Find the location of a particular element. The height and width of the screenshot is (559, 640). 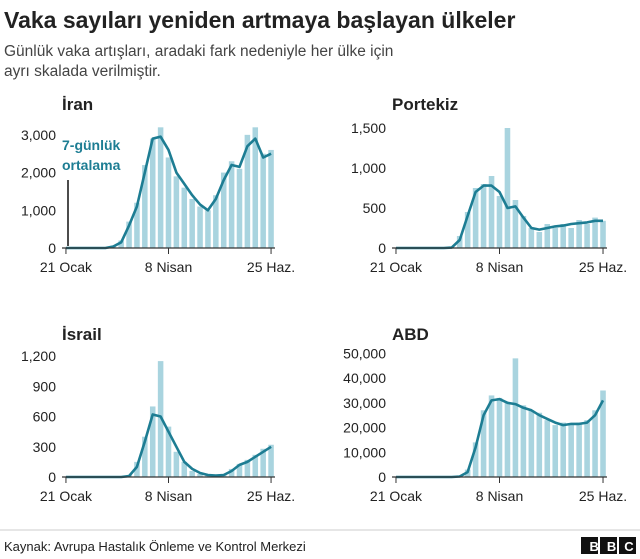

logo-text: BBC is located at coordinates (615, 546).